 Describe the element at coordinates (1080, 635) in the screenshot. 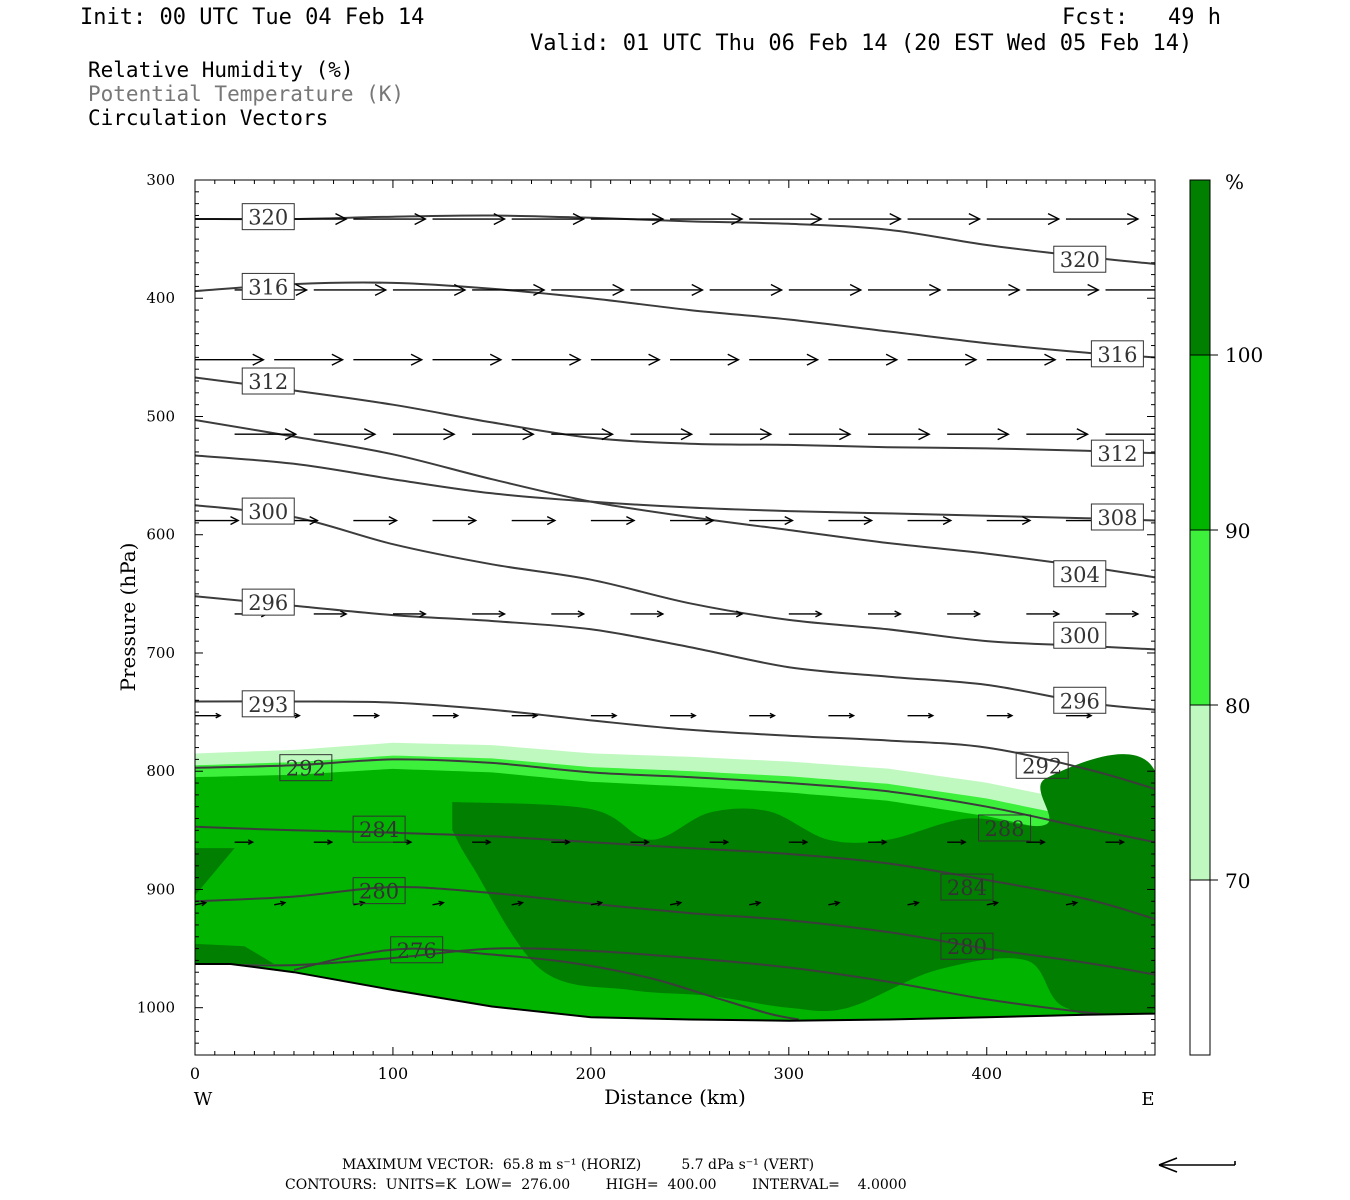

I see `contour-label-300: 300` at that location.